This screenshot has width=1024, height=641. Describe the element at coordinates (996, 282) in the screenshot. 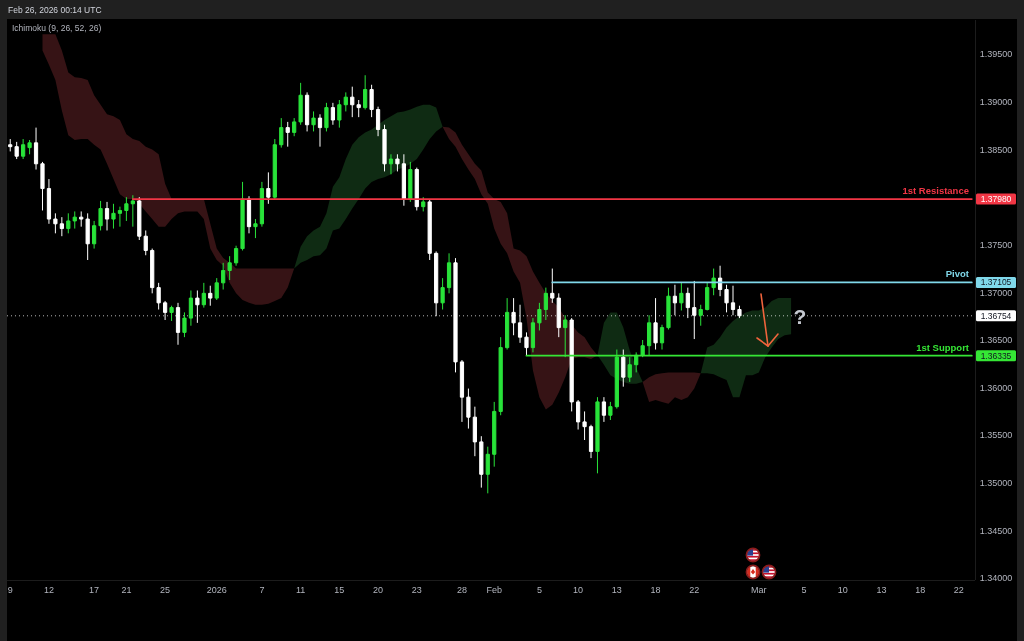

I see `data-label: 1.37105` at that location.